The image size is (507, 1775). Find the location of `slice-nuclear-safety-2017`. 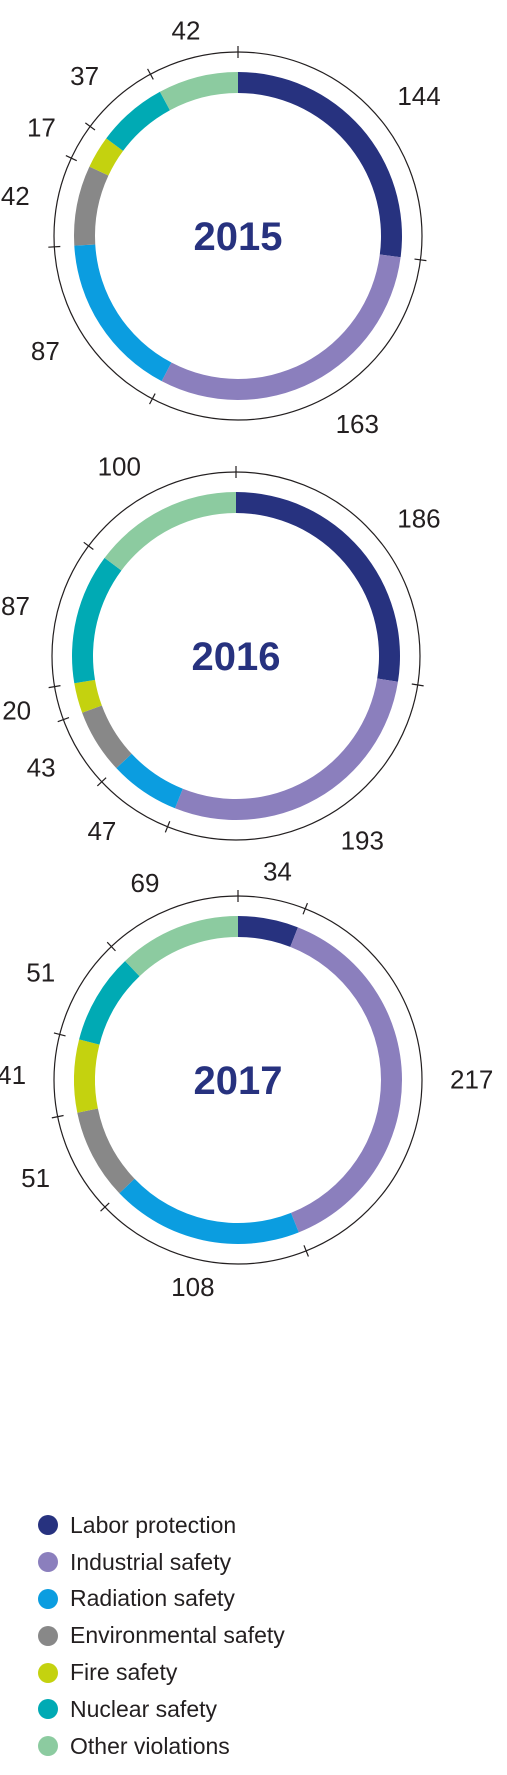

slice-nuclear-safety-2017 is located at coordinates (109, 1003).